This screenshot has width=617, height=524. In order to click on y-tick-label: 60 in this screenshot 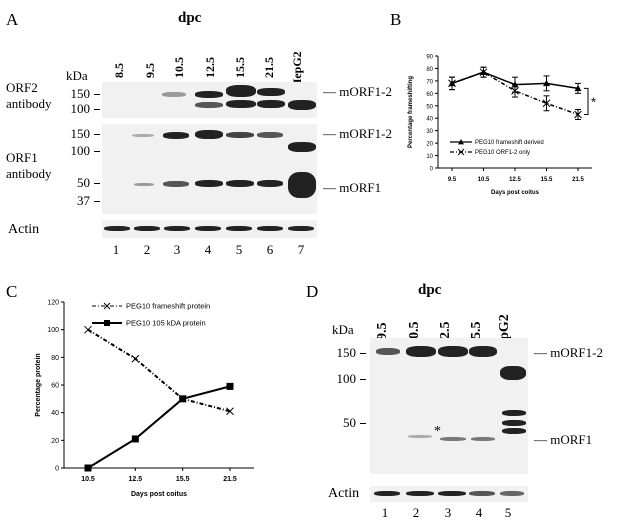, I will do `click(429, 95)`.